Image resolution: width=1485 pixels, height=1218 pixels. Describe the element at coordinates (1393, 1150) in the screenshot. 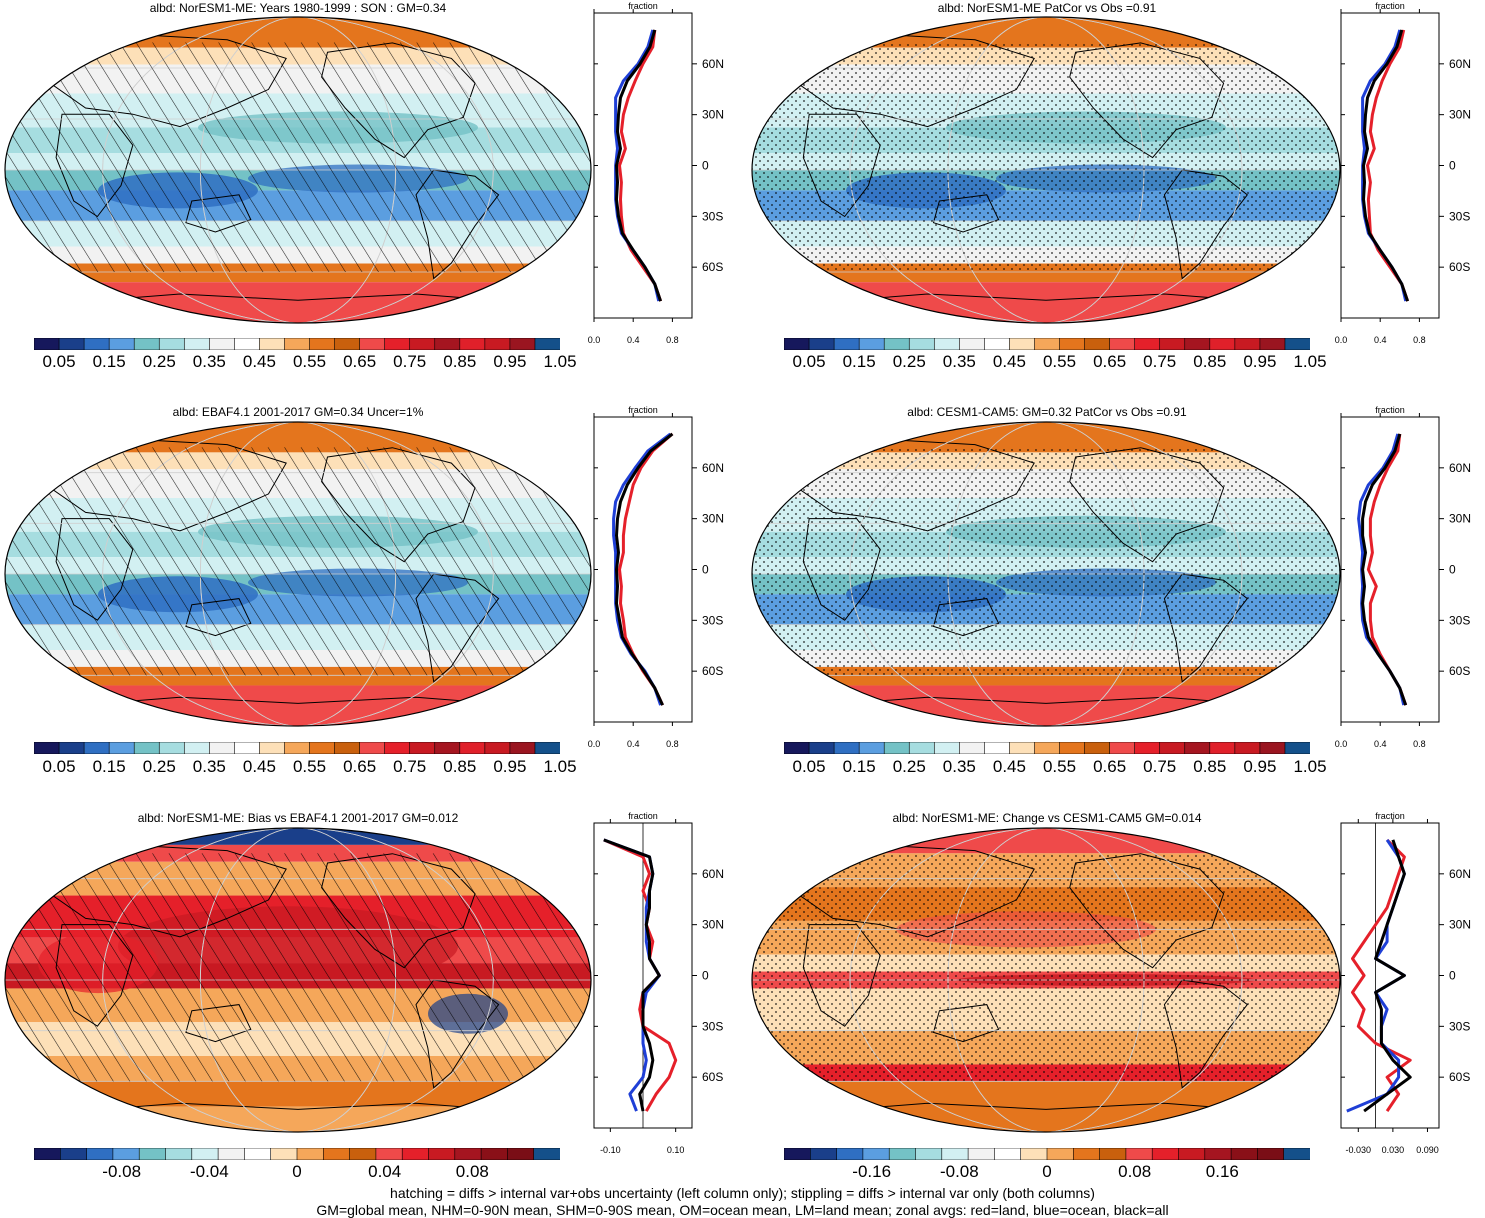

I see `zonal-xtick-label: 0.030` at that location.